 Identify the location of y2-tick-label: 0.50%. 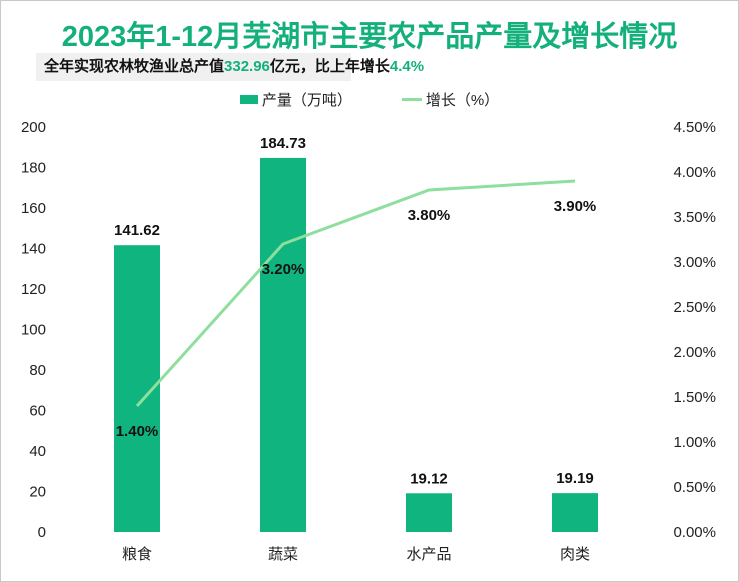
(694, 487).